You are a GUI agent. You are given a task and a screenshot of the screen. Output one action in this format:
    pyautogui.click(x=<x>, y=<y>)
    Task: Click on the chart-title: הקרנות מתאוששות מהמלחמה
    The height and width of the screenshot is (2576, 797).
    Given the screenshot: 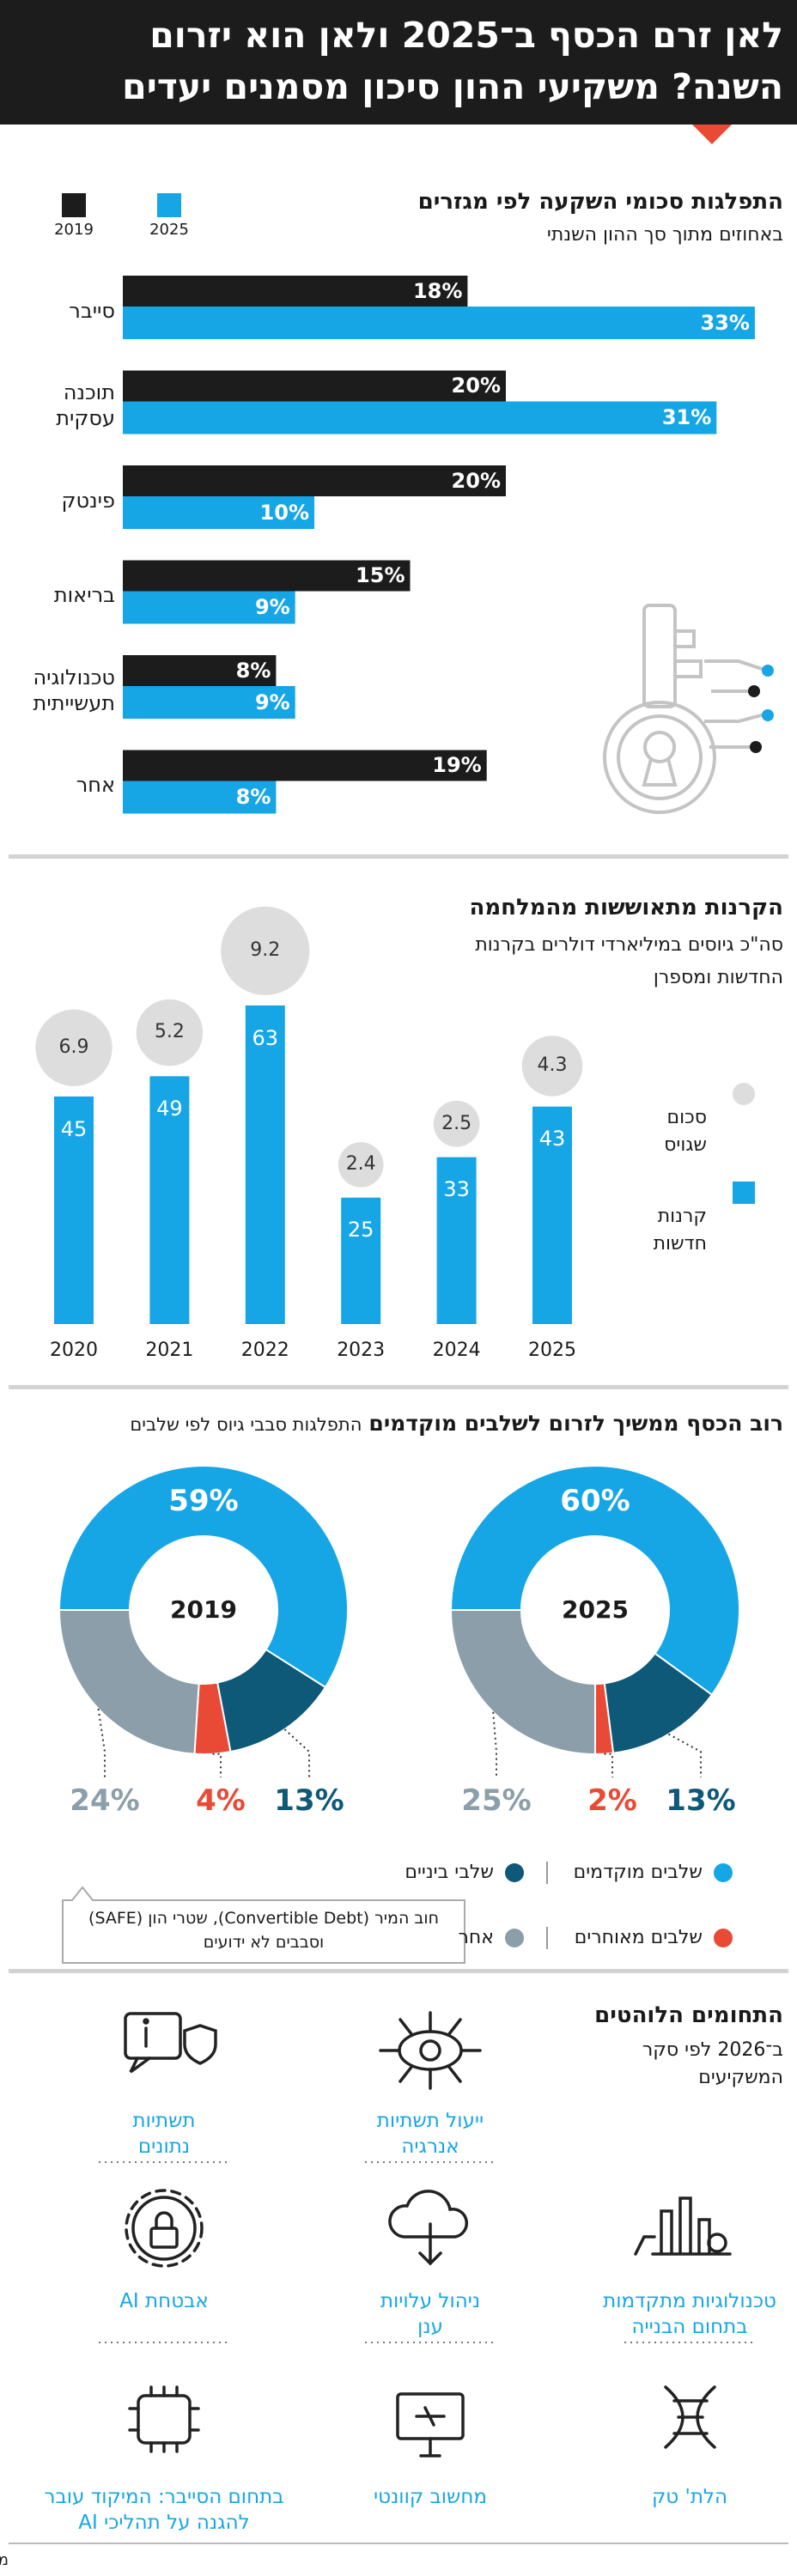 What is the action you would take?
    pyautogui.click(x=626, y=908)
    